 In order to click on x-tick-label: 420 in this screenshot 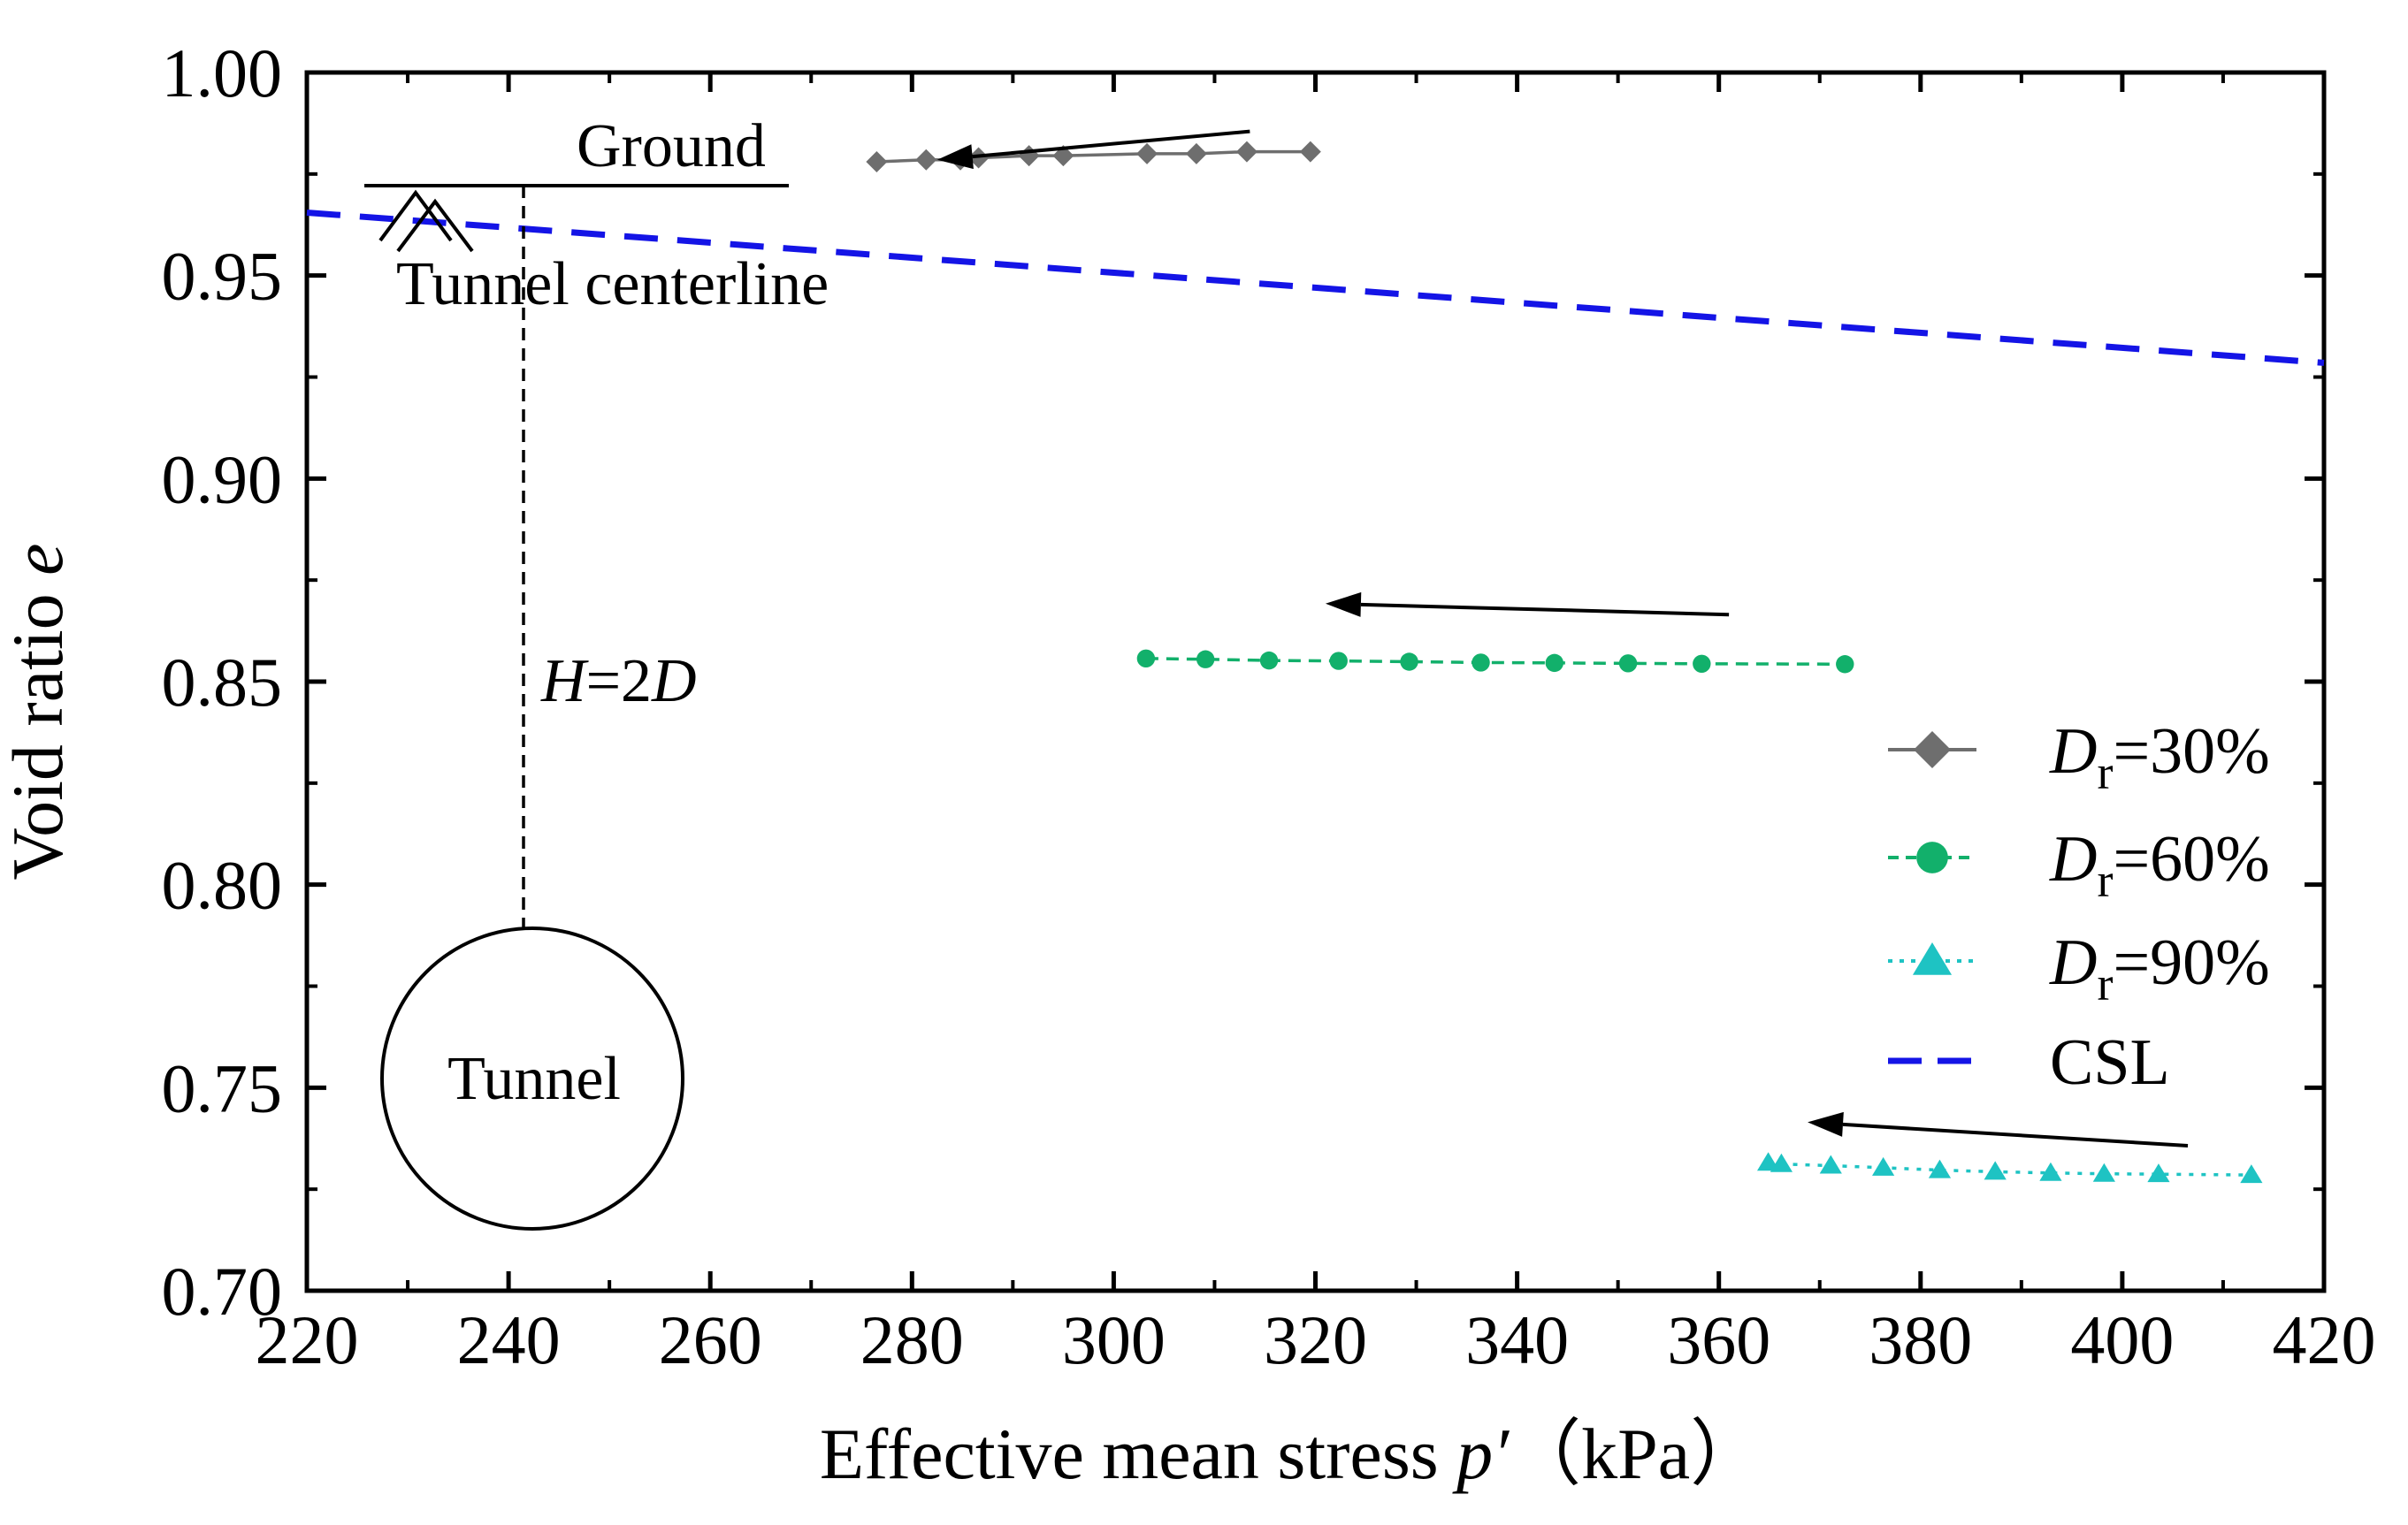, I will do `click(2324, 1339)`.